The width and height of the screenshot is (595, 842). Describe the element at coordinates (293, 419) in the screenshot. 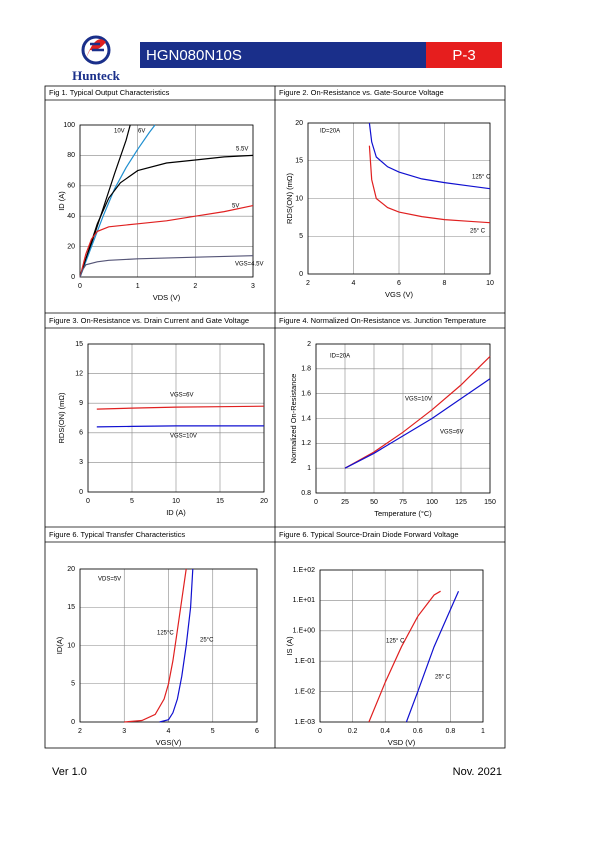

I see `y-axis-label: Normalized On-Resistance` at that location.